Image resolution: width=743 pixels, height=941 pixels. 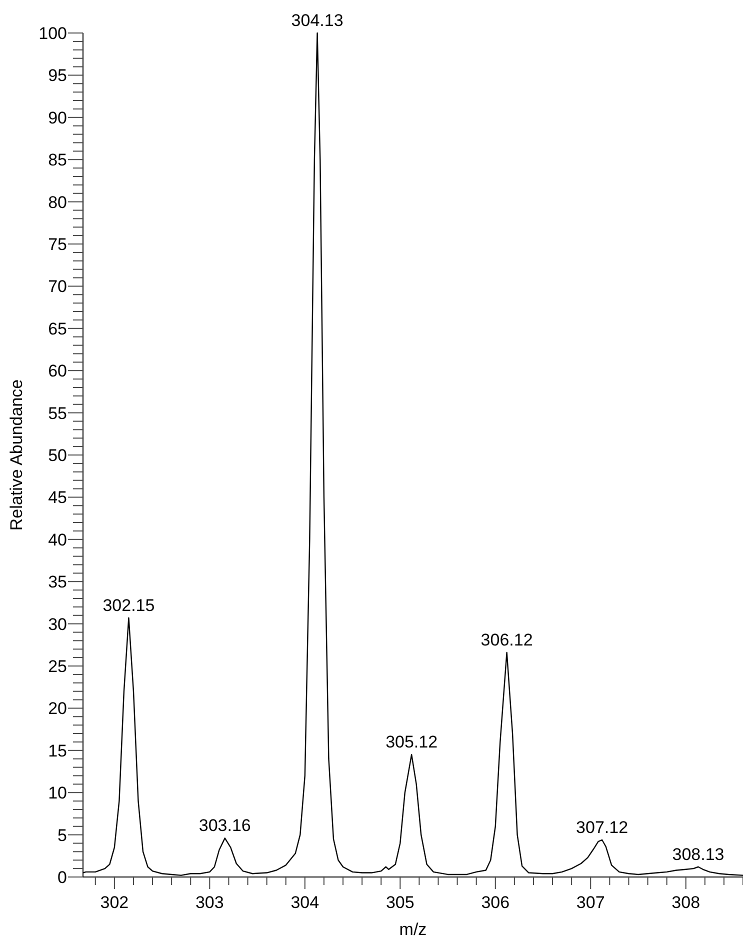 What do you see at coordinates (57, 371) in the screenshot?
I see `y-tick-label: 60` at bounding box center [57, 371].